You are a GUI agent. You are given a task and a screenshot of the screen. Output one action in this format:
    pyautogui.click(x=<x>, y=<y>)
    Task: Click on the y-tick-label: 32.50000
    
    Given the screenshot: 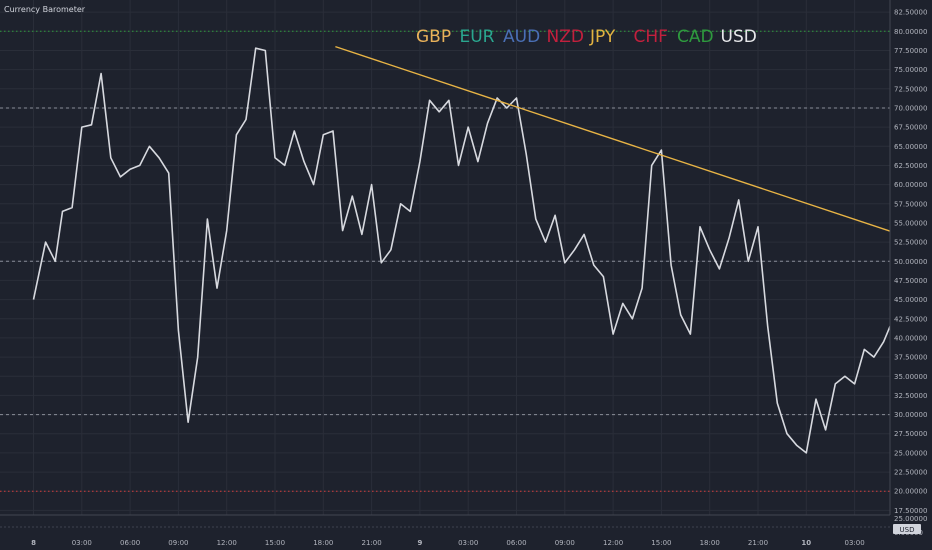 What is the action you would take?
    pyautogui.click(x=910, y=396)
    